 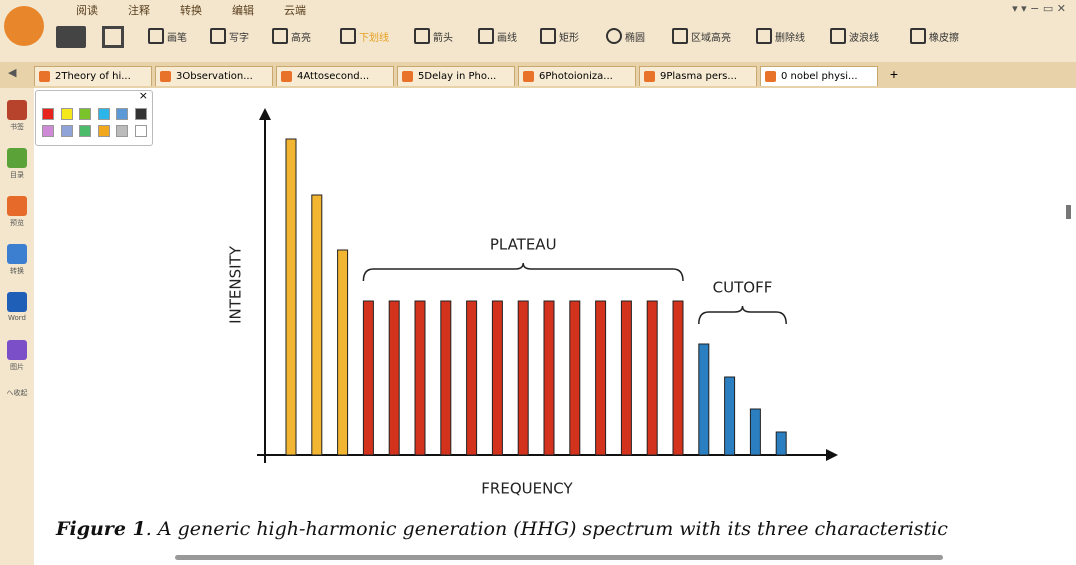 I want to click on tool-button: 下划线, so click(x=364, y=36).